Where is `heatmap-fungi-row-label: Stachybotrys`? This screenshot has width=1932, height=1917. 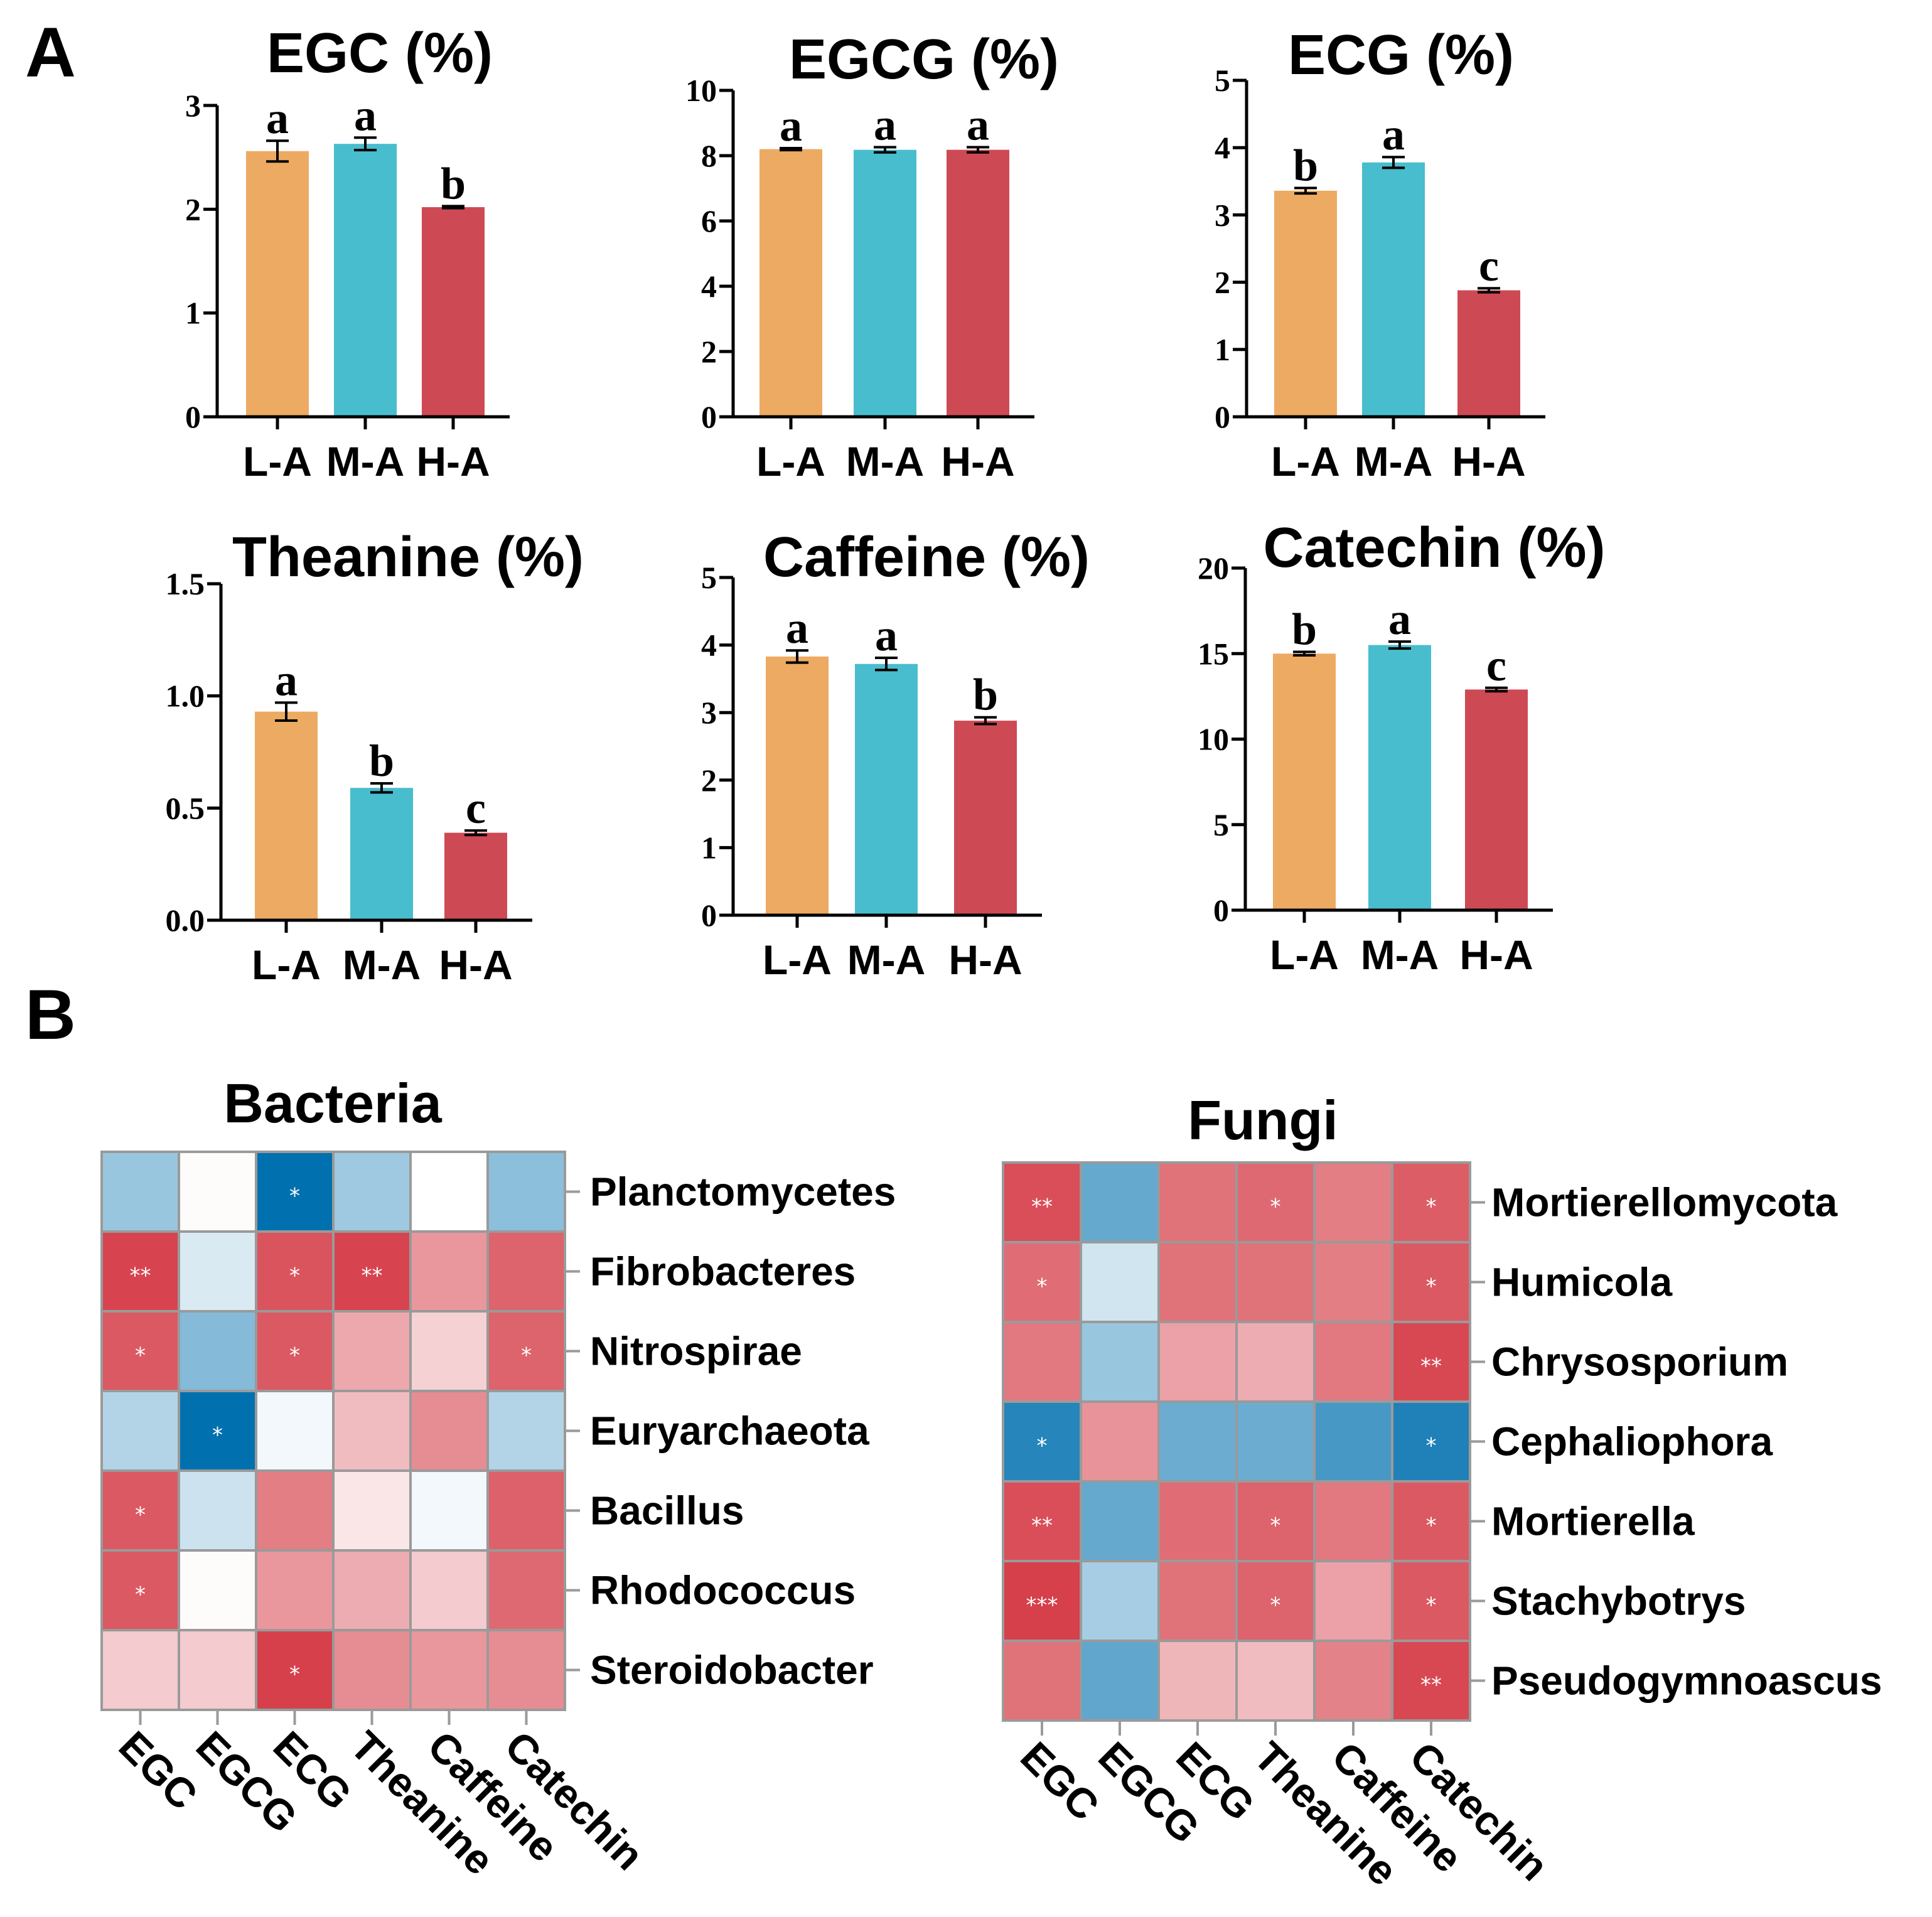
heatmap-fungi-row-label: Stachybotrys is located at coordinates (1618, 1601).